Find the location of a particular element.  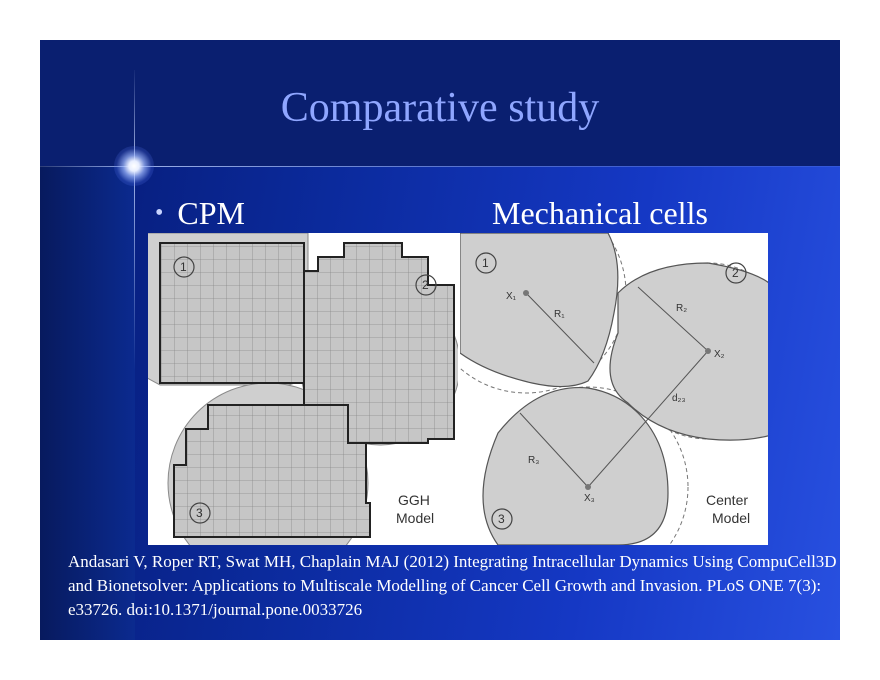

ggh-model-label-line1: GGH is located at coordinates (414, 500).